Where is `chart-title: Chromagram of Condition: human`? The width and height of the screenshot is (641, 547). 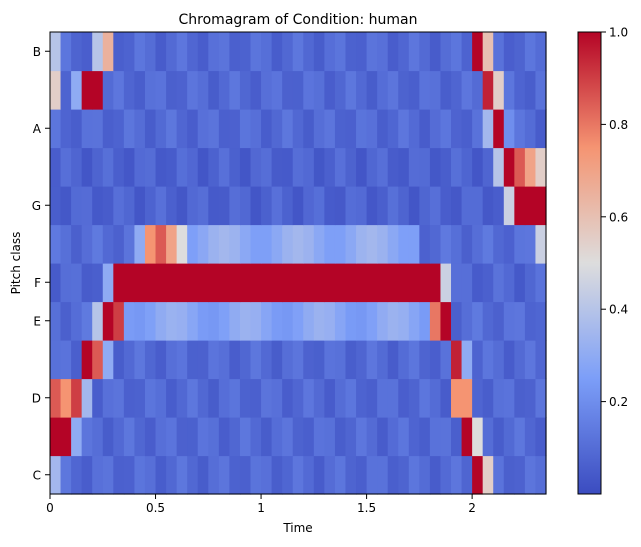
chart-title: Chromagram of Condition: human is located at coordinates (298, 20).